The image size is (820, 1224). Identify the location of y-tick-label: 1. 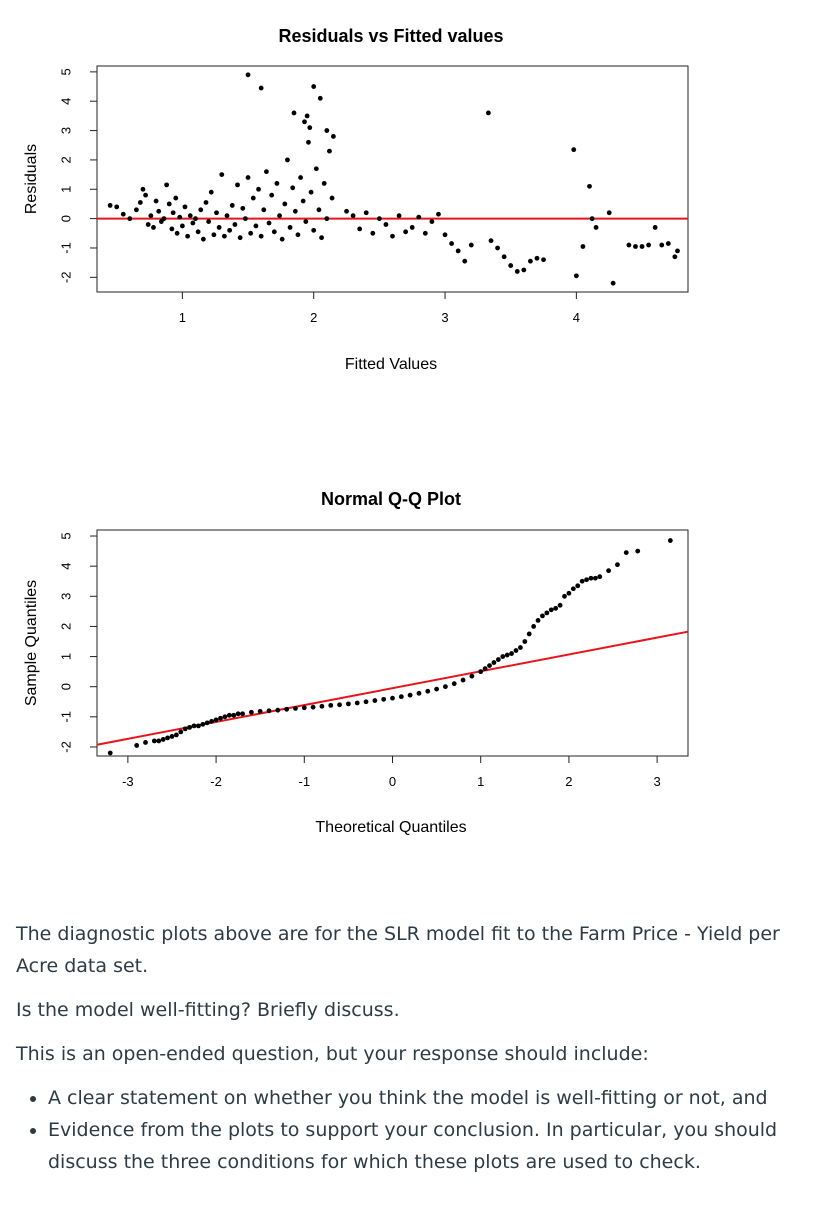
(65, 189).